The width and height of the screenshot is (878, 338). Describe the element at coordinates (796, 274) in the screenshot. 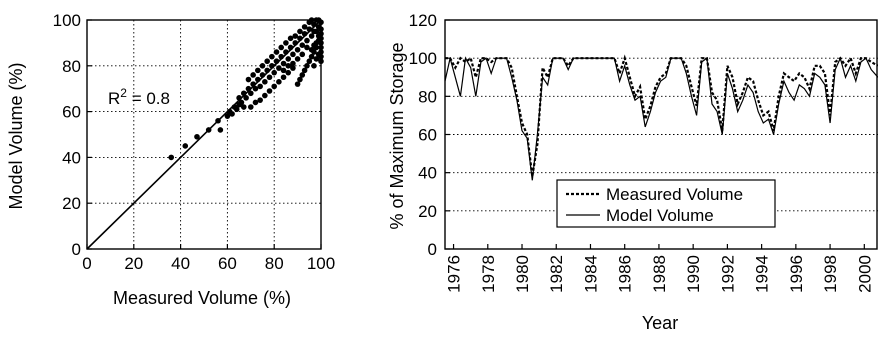

I see `timeseries-x-tick-label: 1996` at that location.